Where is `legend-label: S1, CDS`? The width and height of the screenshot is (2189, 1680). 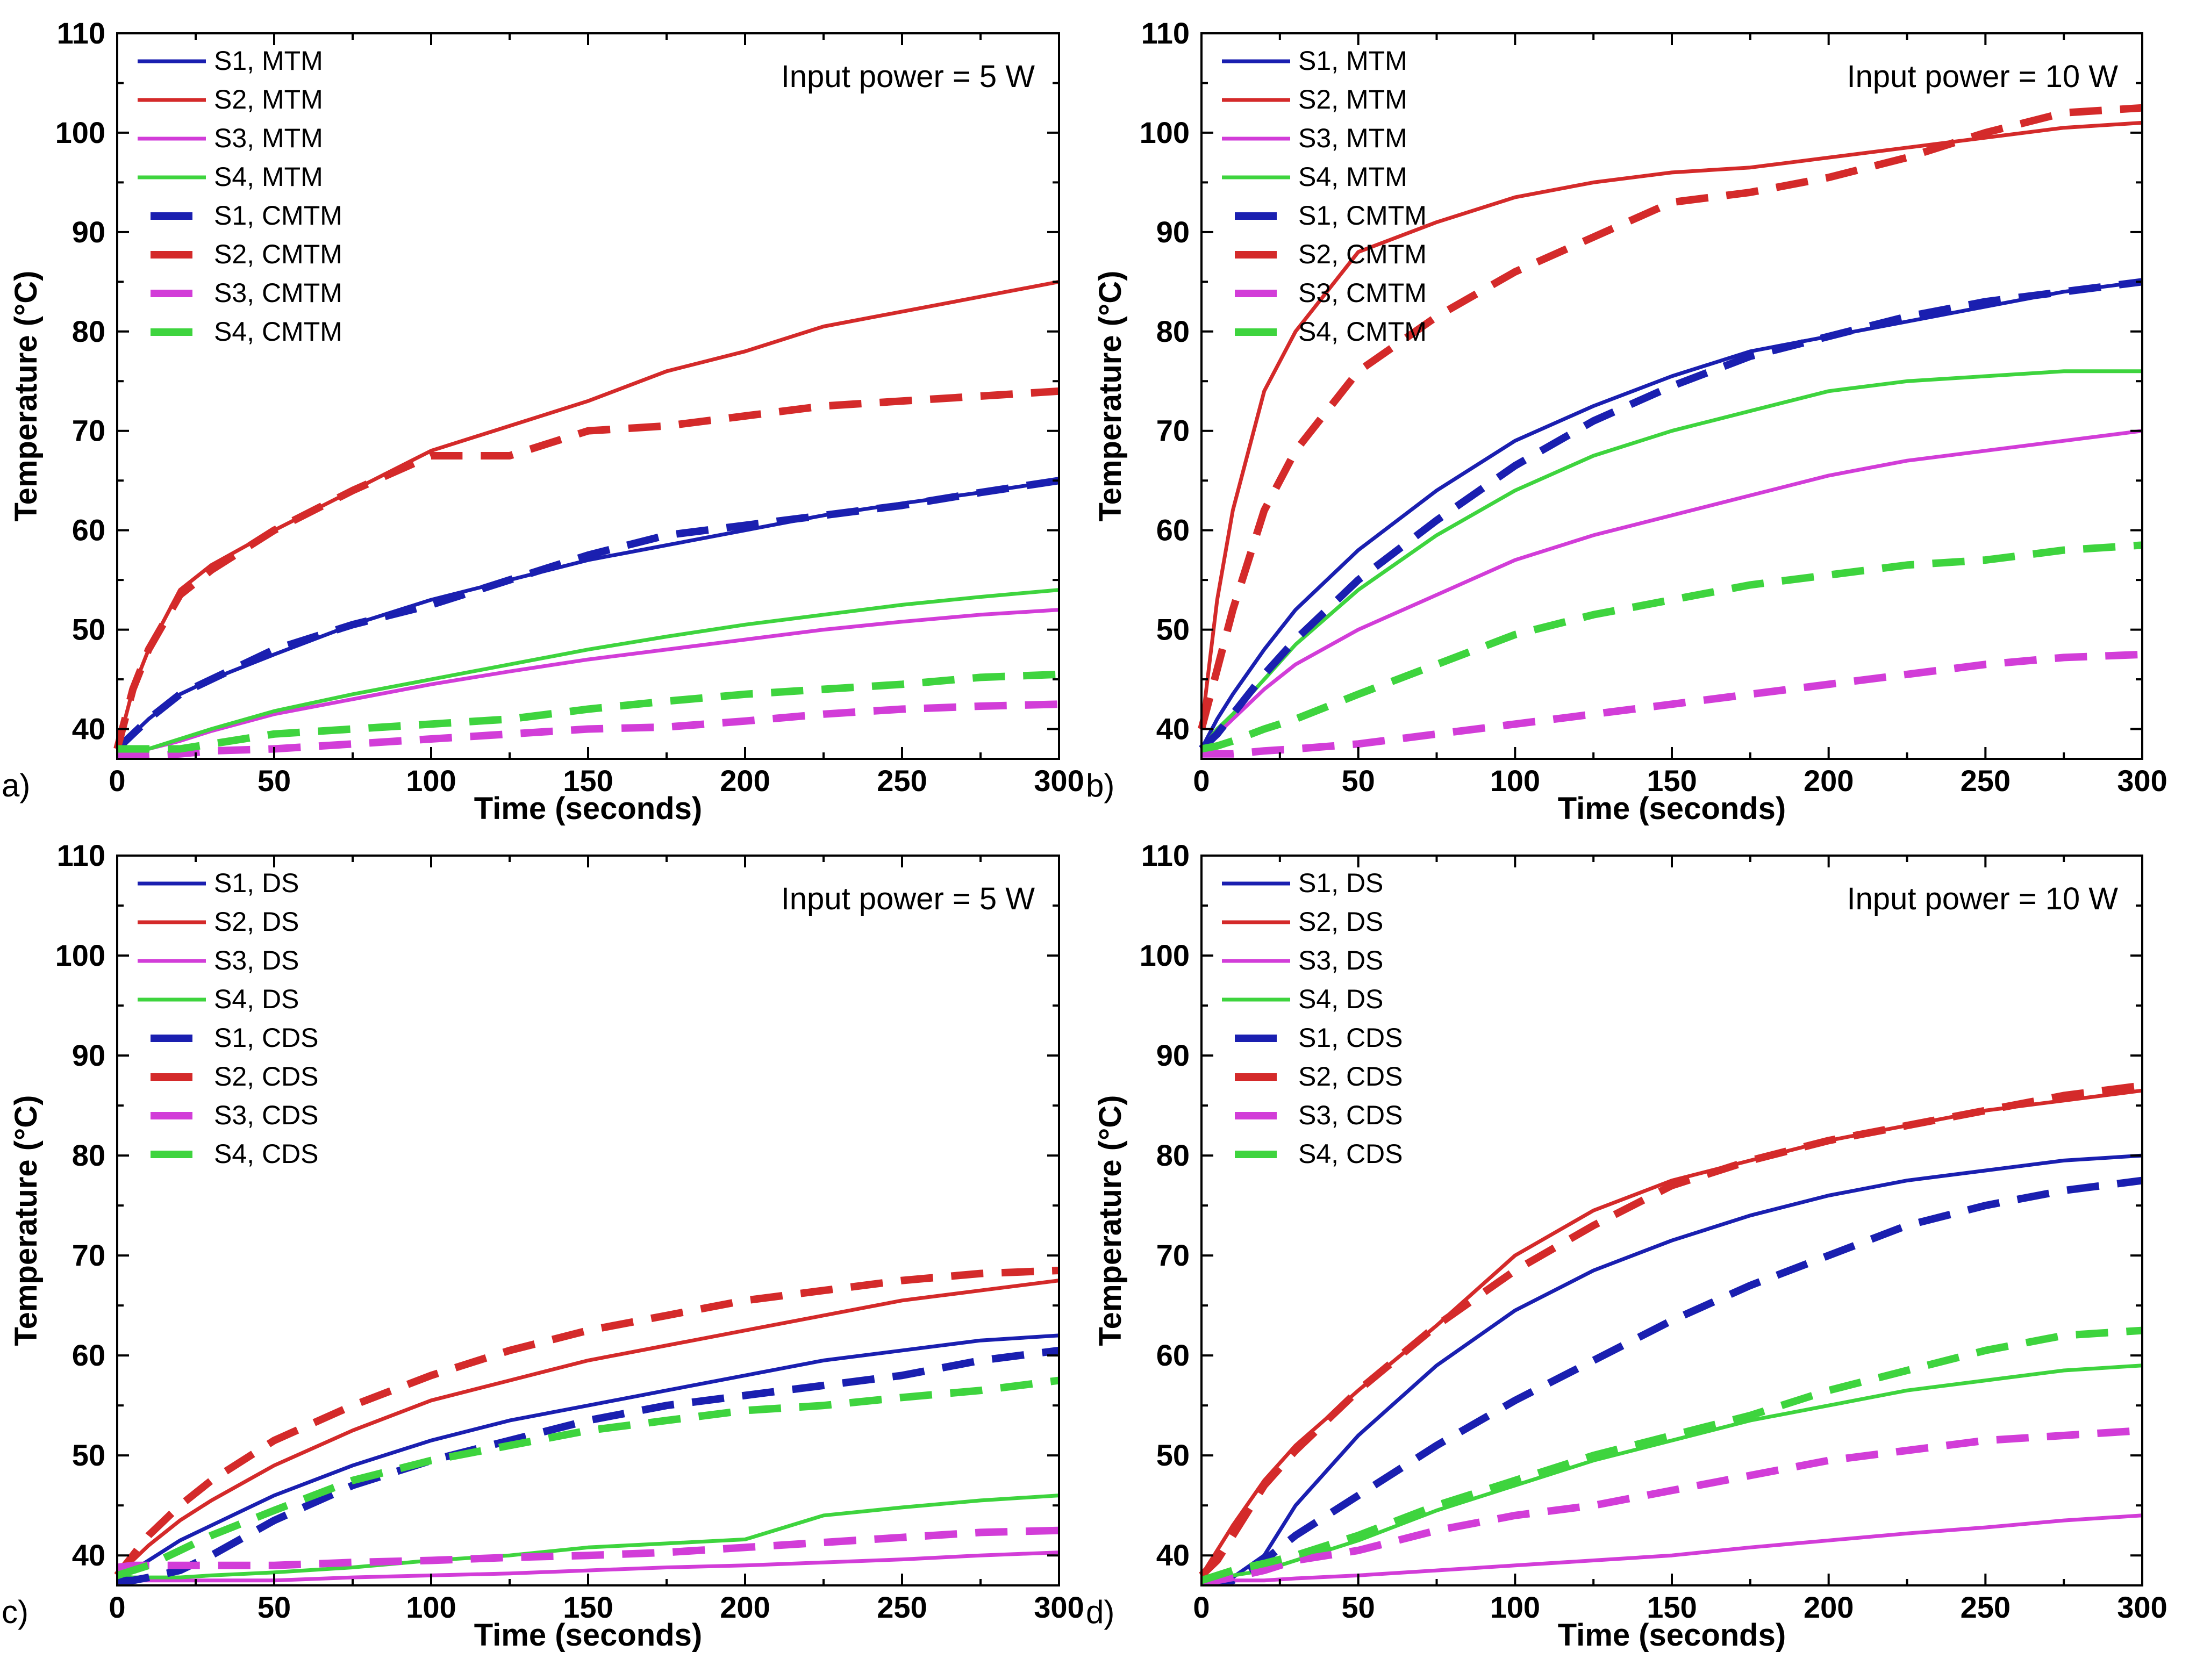 legend-label: S1, CDS is located at coordinates (266, 1038).